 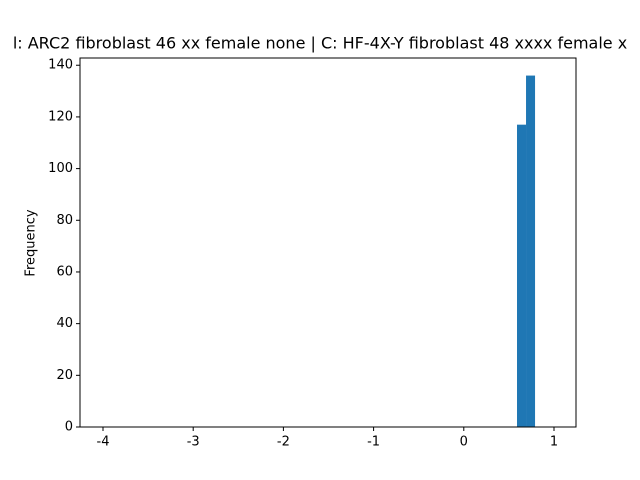 What do you see at coordinates (60, 168) in the screenshot?
I see `y-tick-label: 100` at bounding box center [60, 168].